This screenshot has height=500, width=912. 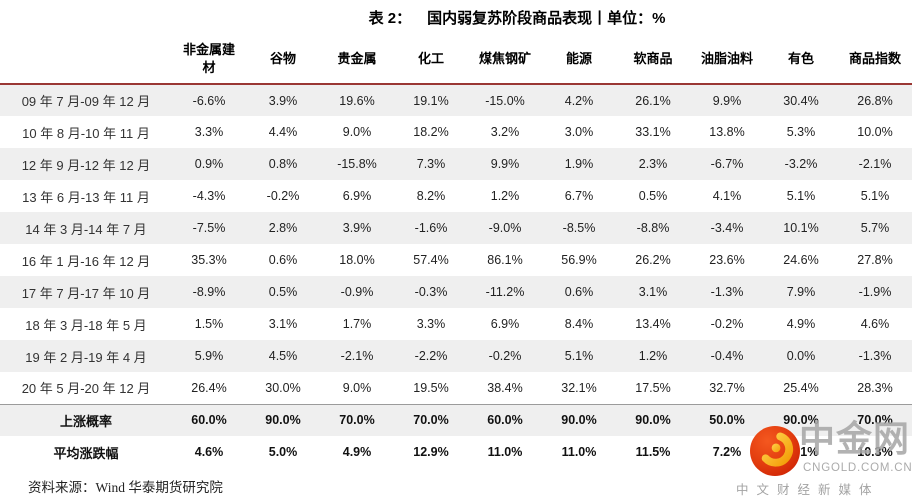 What do you see at coordinates (653, 324) in the screenshot?
I see `cell-value: 13.4%` at bounding box center [653, 324].